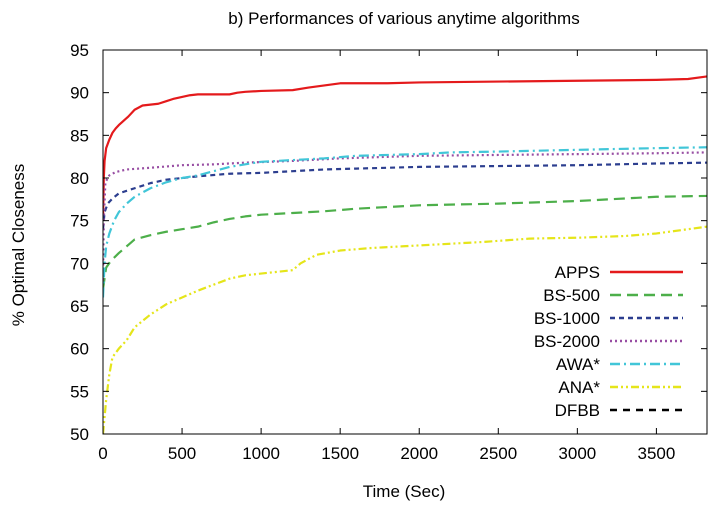  I want to click on y-tick-label: 85, so click(79, 135).